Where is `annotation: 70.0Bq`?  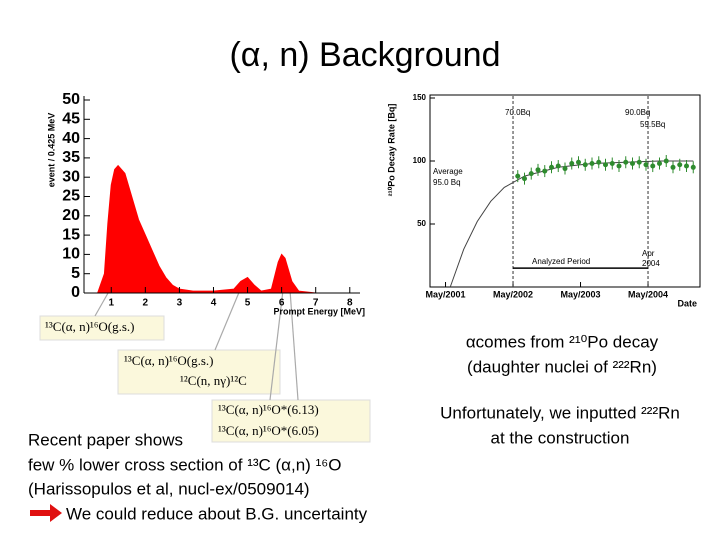 annotation: 70.0Bq is located at coordinates (517, 112).